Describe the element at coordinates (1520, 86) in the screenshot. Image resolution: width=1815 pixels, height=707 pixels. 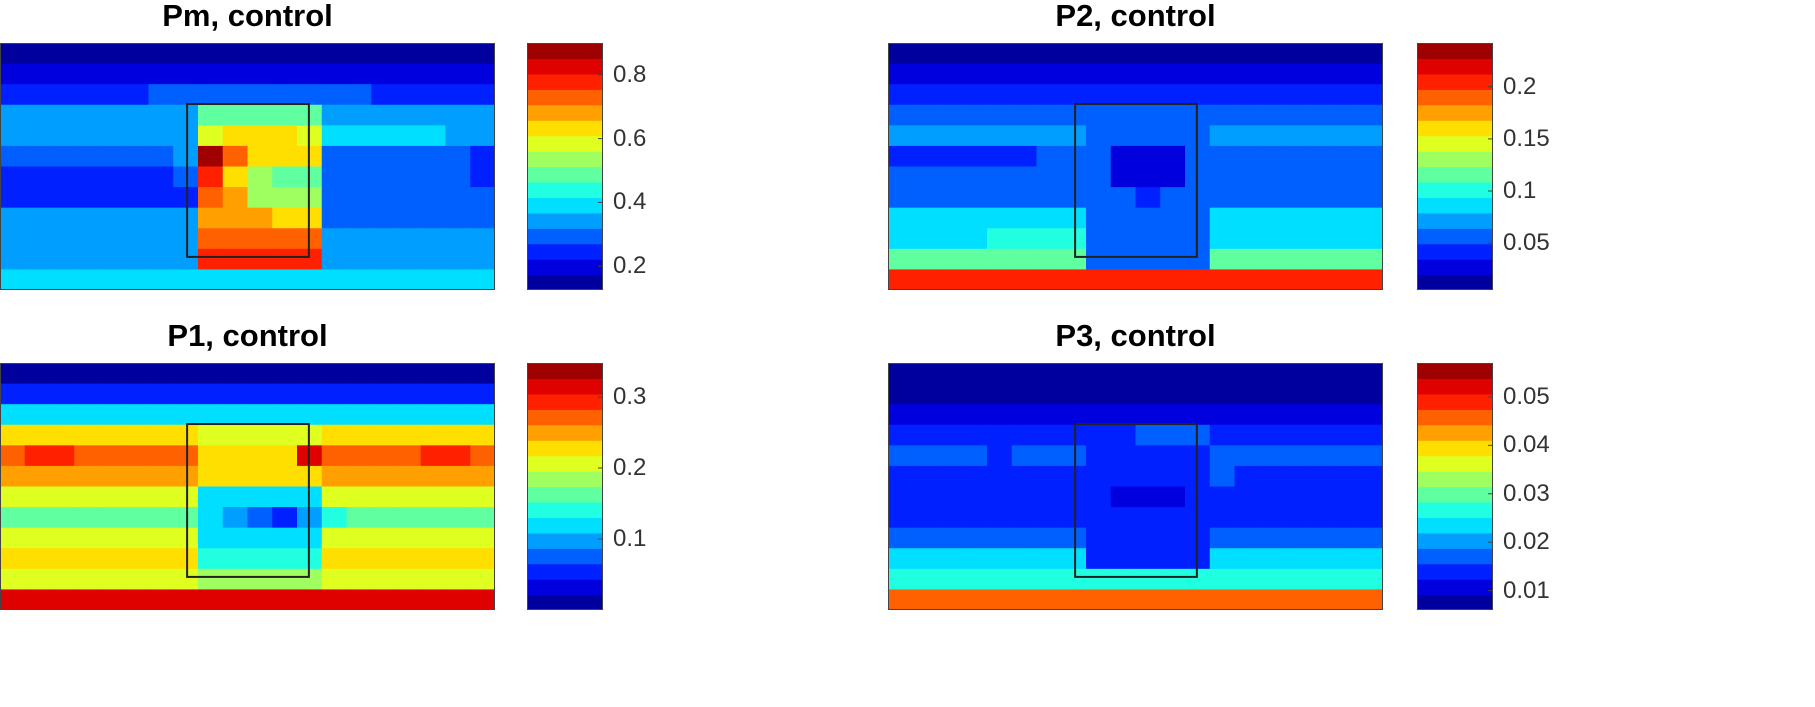
I see `colorbar-tick-label: 0.2` at that location.